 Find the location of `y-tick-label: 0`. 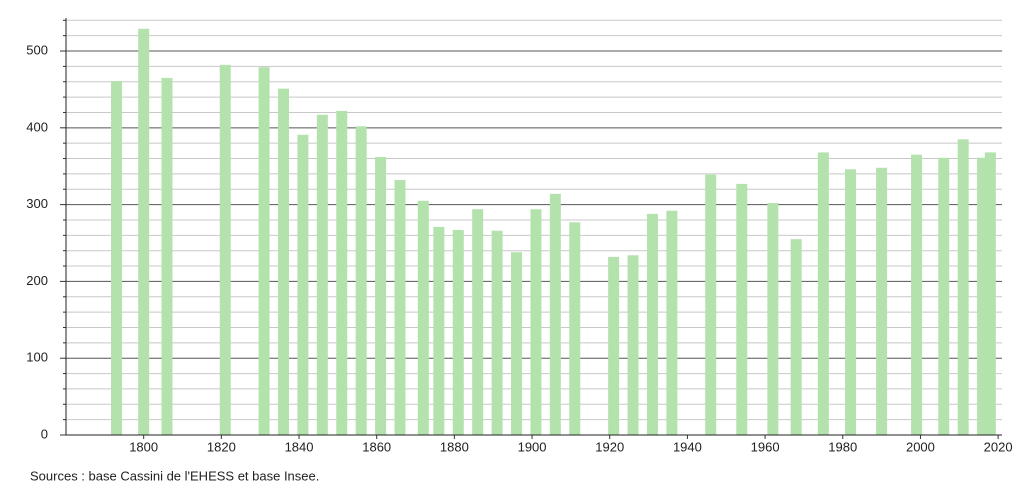

y-tick-label: 0 is located at coordinates (44, 433).